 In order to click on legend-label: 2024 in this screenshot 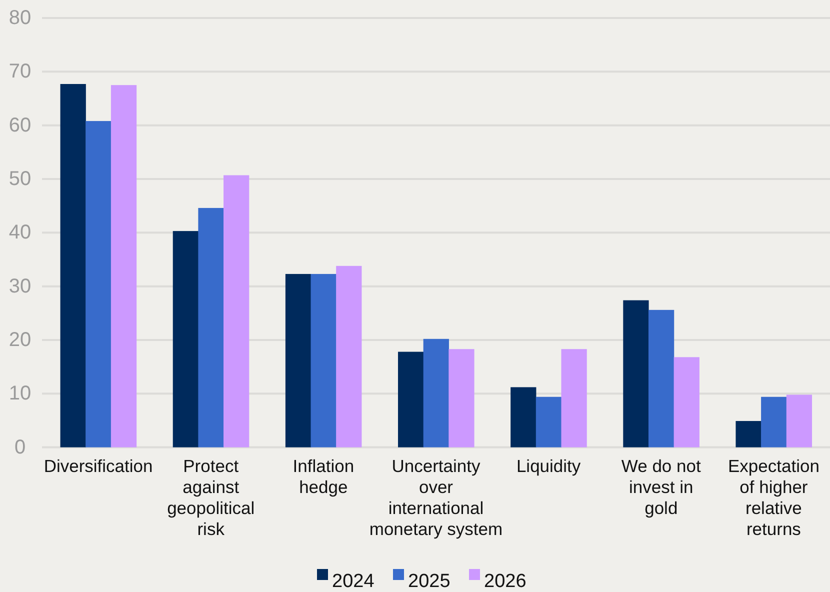, I will do `click(353, 581)`.